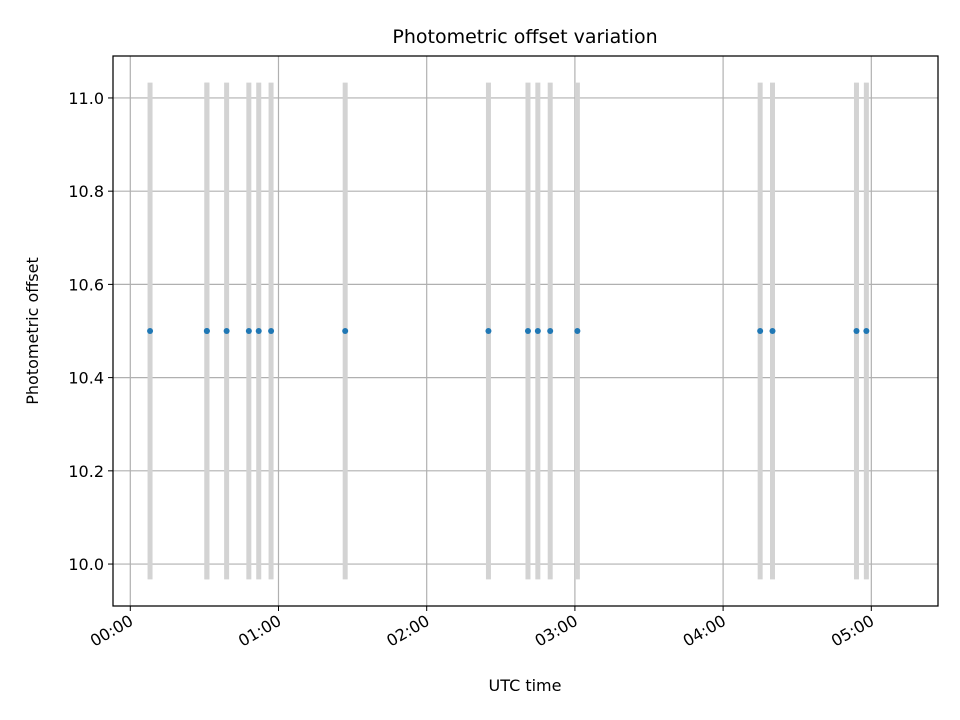  I want to click on y-tick-label: 10.8, so click(86, 191).